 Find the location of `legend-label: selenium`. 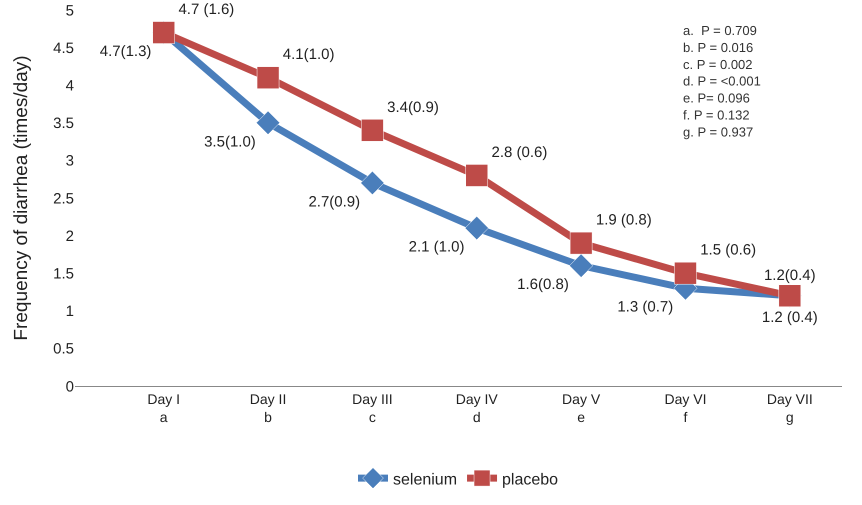

legend-label: selenium is located at coordinates (425, 479).